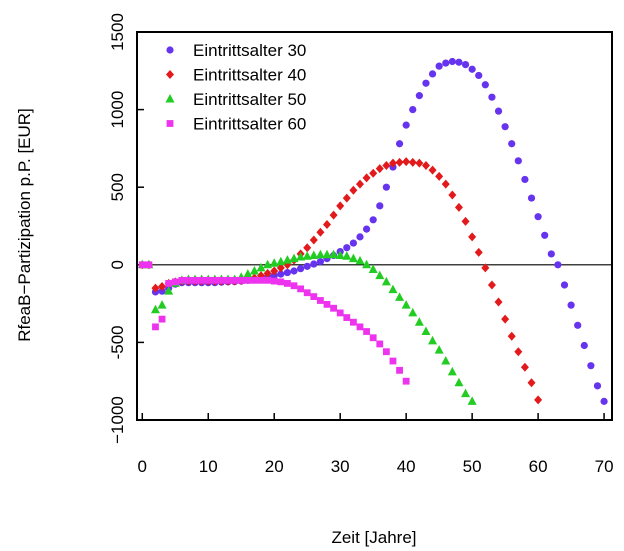 The height and width of the screenshot is (551, 624). What do you see at coordinates (249, 50) in the screenshot?
I see `legend-label: Eintrittsalter 30` at bounding box center [249, 50].